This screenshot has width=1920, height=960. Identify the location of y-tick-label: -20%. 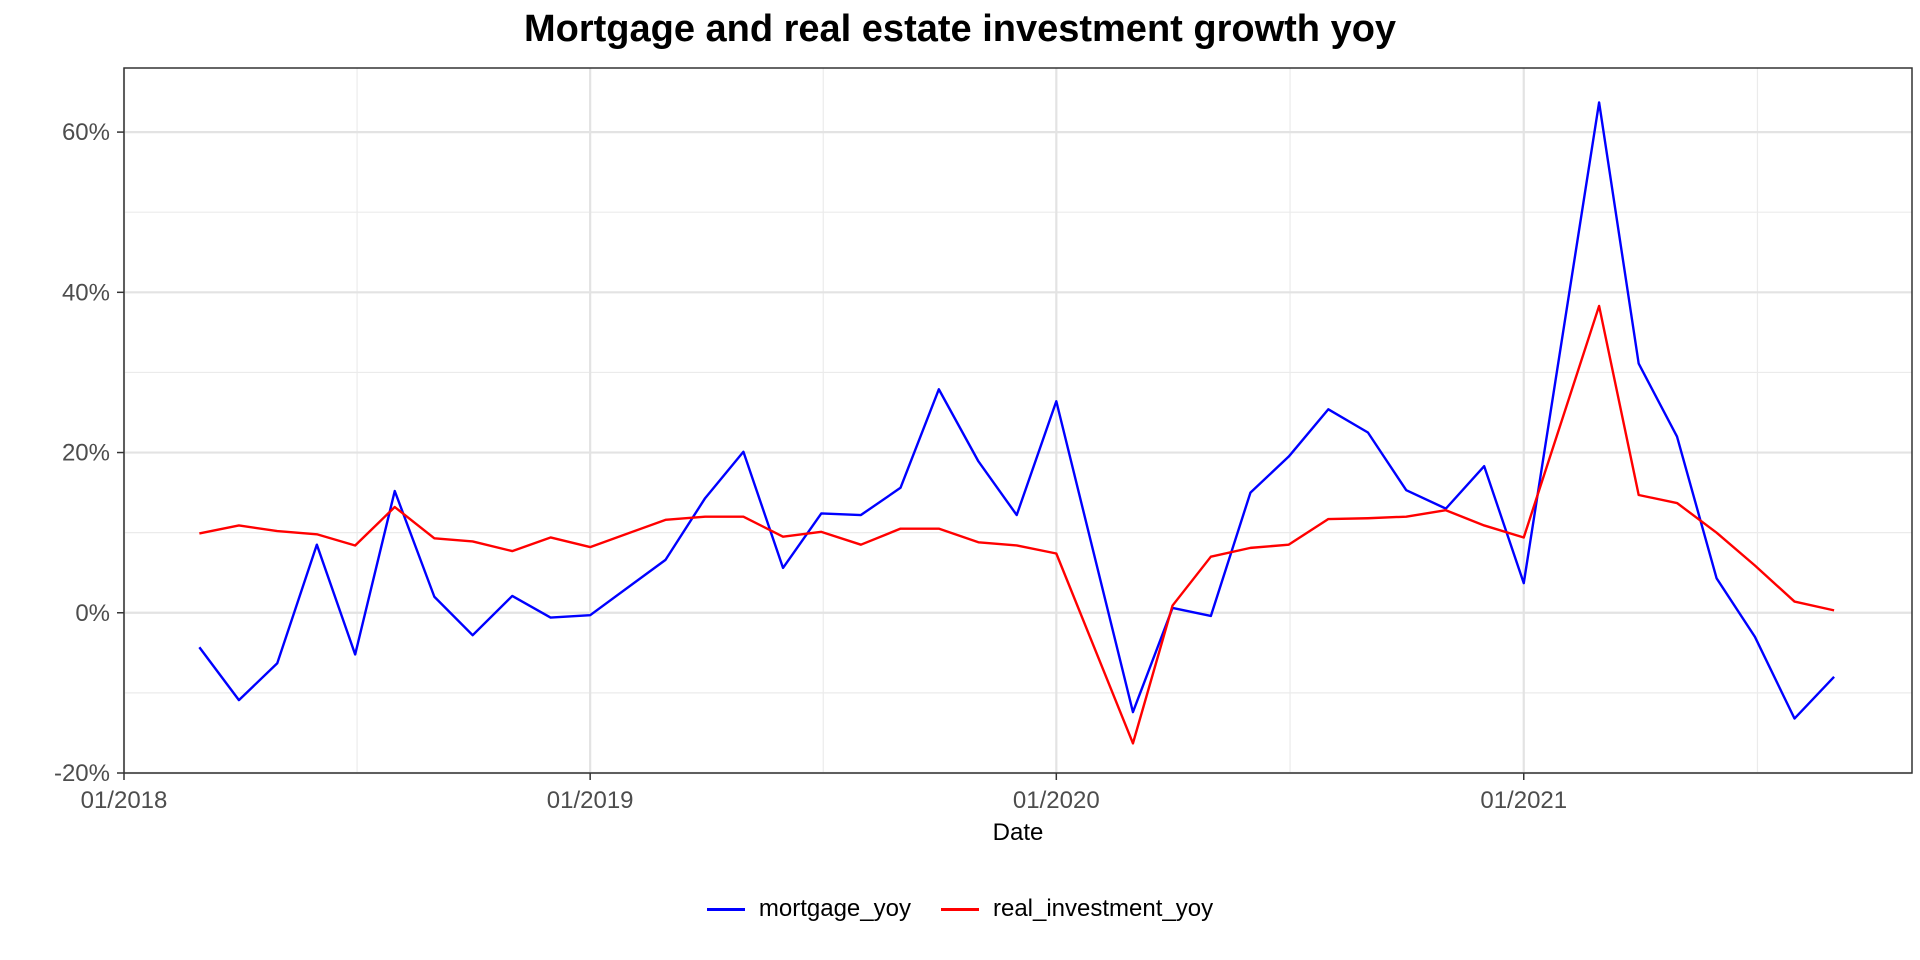
(82, 773).